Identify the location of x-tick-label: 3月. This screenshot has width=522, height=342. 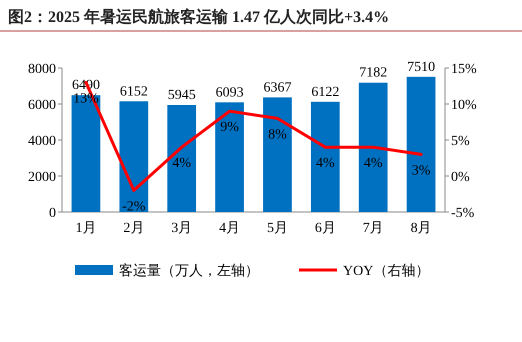
(181, 228).